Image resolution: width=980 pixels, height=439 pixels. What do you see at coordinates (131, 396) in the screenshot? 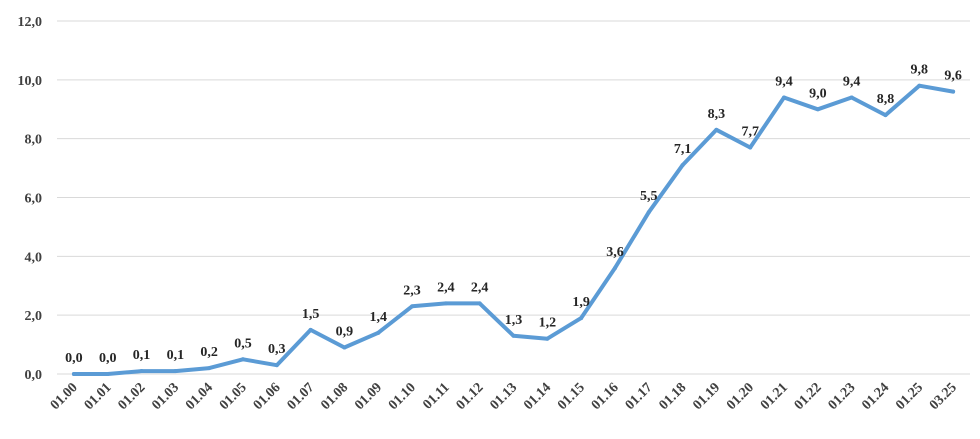
I see `x-tick-label: 01.02` at bounding box center [131, 396].